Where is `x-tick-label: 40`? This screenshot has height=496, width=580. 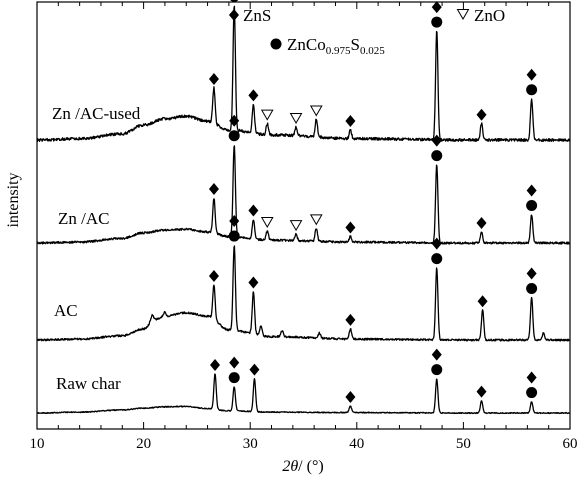 x-tick-label: 40 is located at coordinates (356, 444).